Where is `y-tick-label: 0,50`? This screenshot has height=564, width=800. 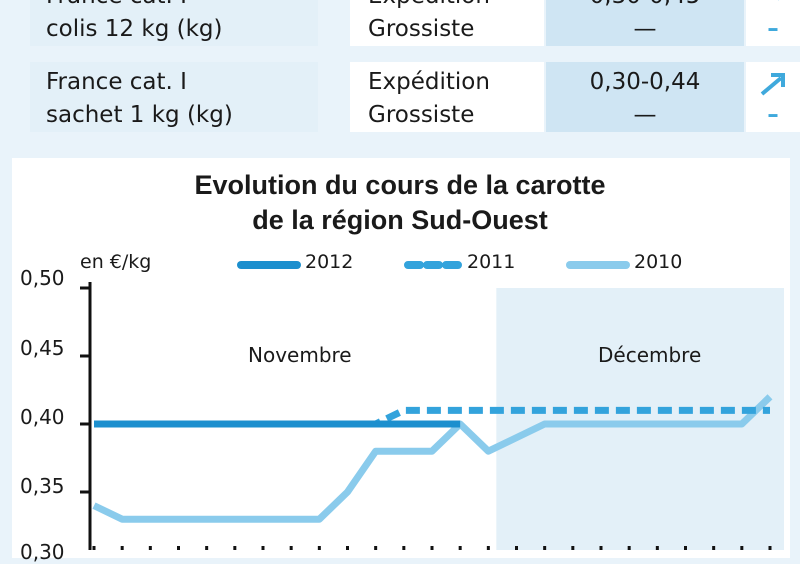
y-tick-label: 0,50 is located at coordinates (42, 278).